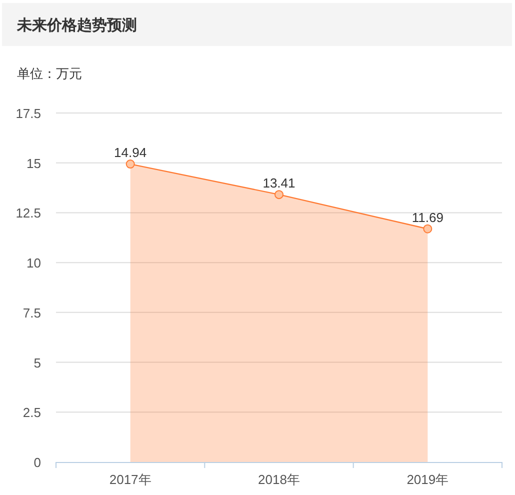 The image size is (515, 495). I want to click on y-tick-label: 5, so click(37, 362).